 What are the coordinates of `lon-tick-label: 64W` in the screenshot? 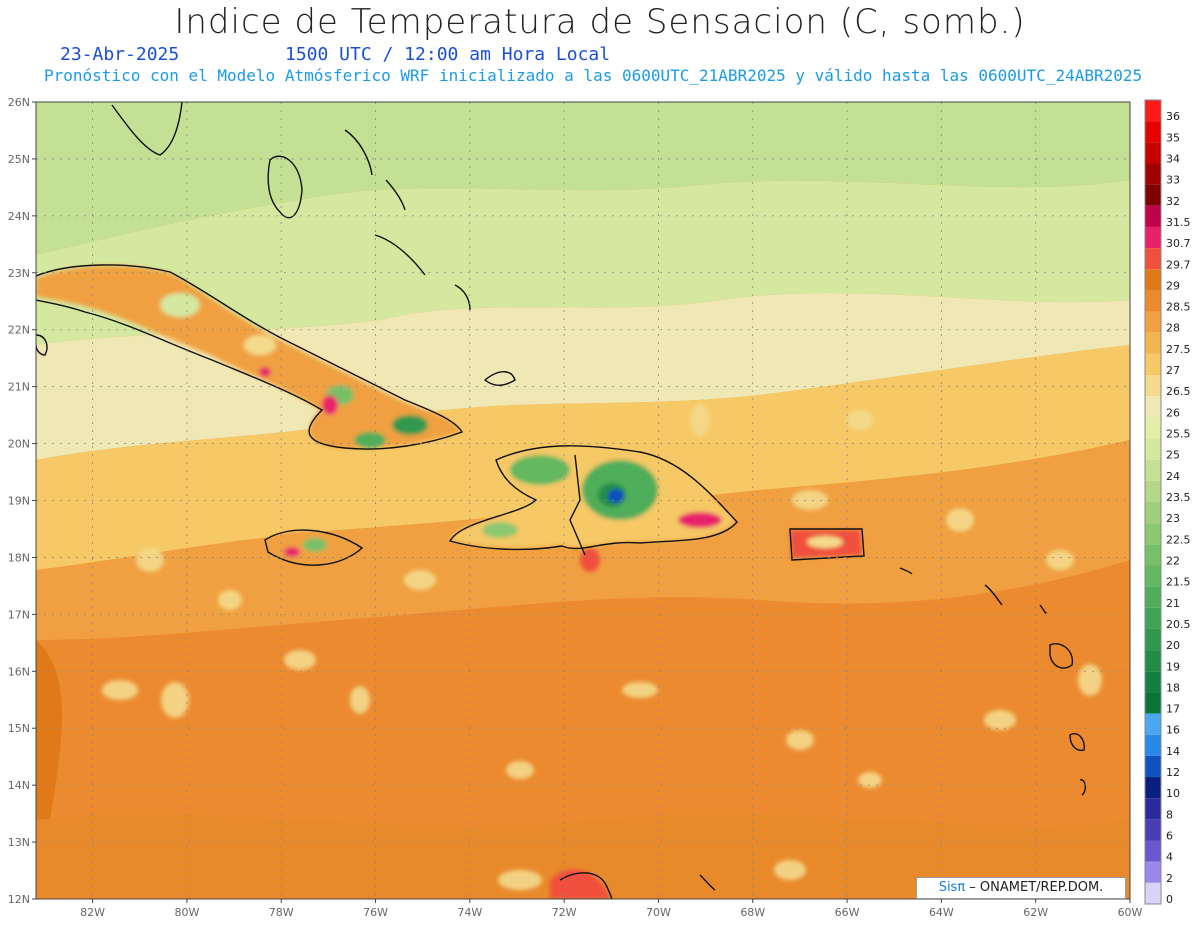 It's located at (941, 912).